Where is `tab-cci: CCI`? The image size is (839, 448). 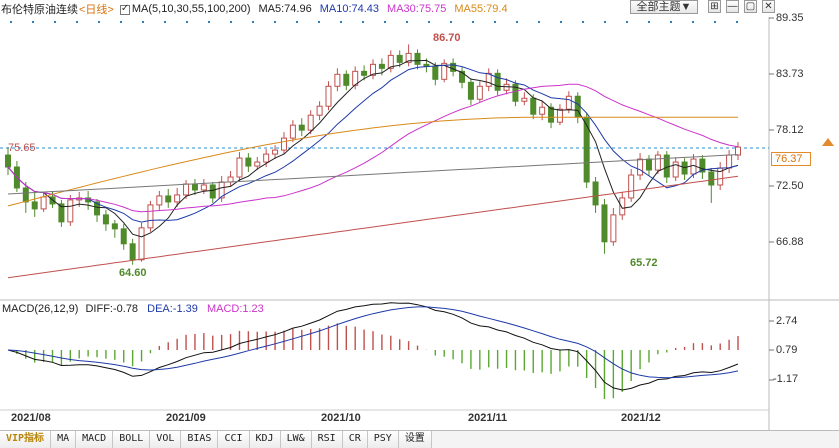
tab-cci: CCI is located at coordinates (234, 439).